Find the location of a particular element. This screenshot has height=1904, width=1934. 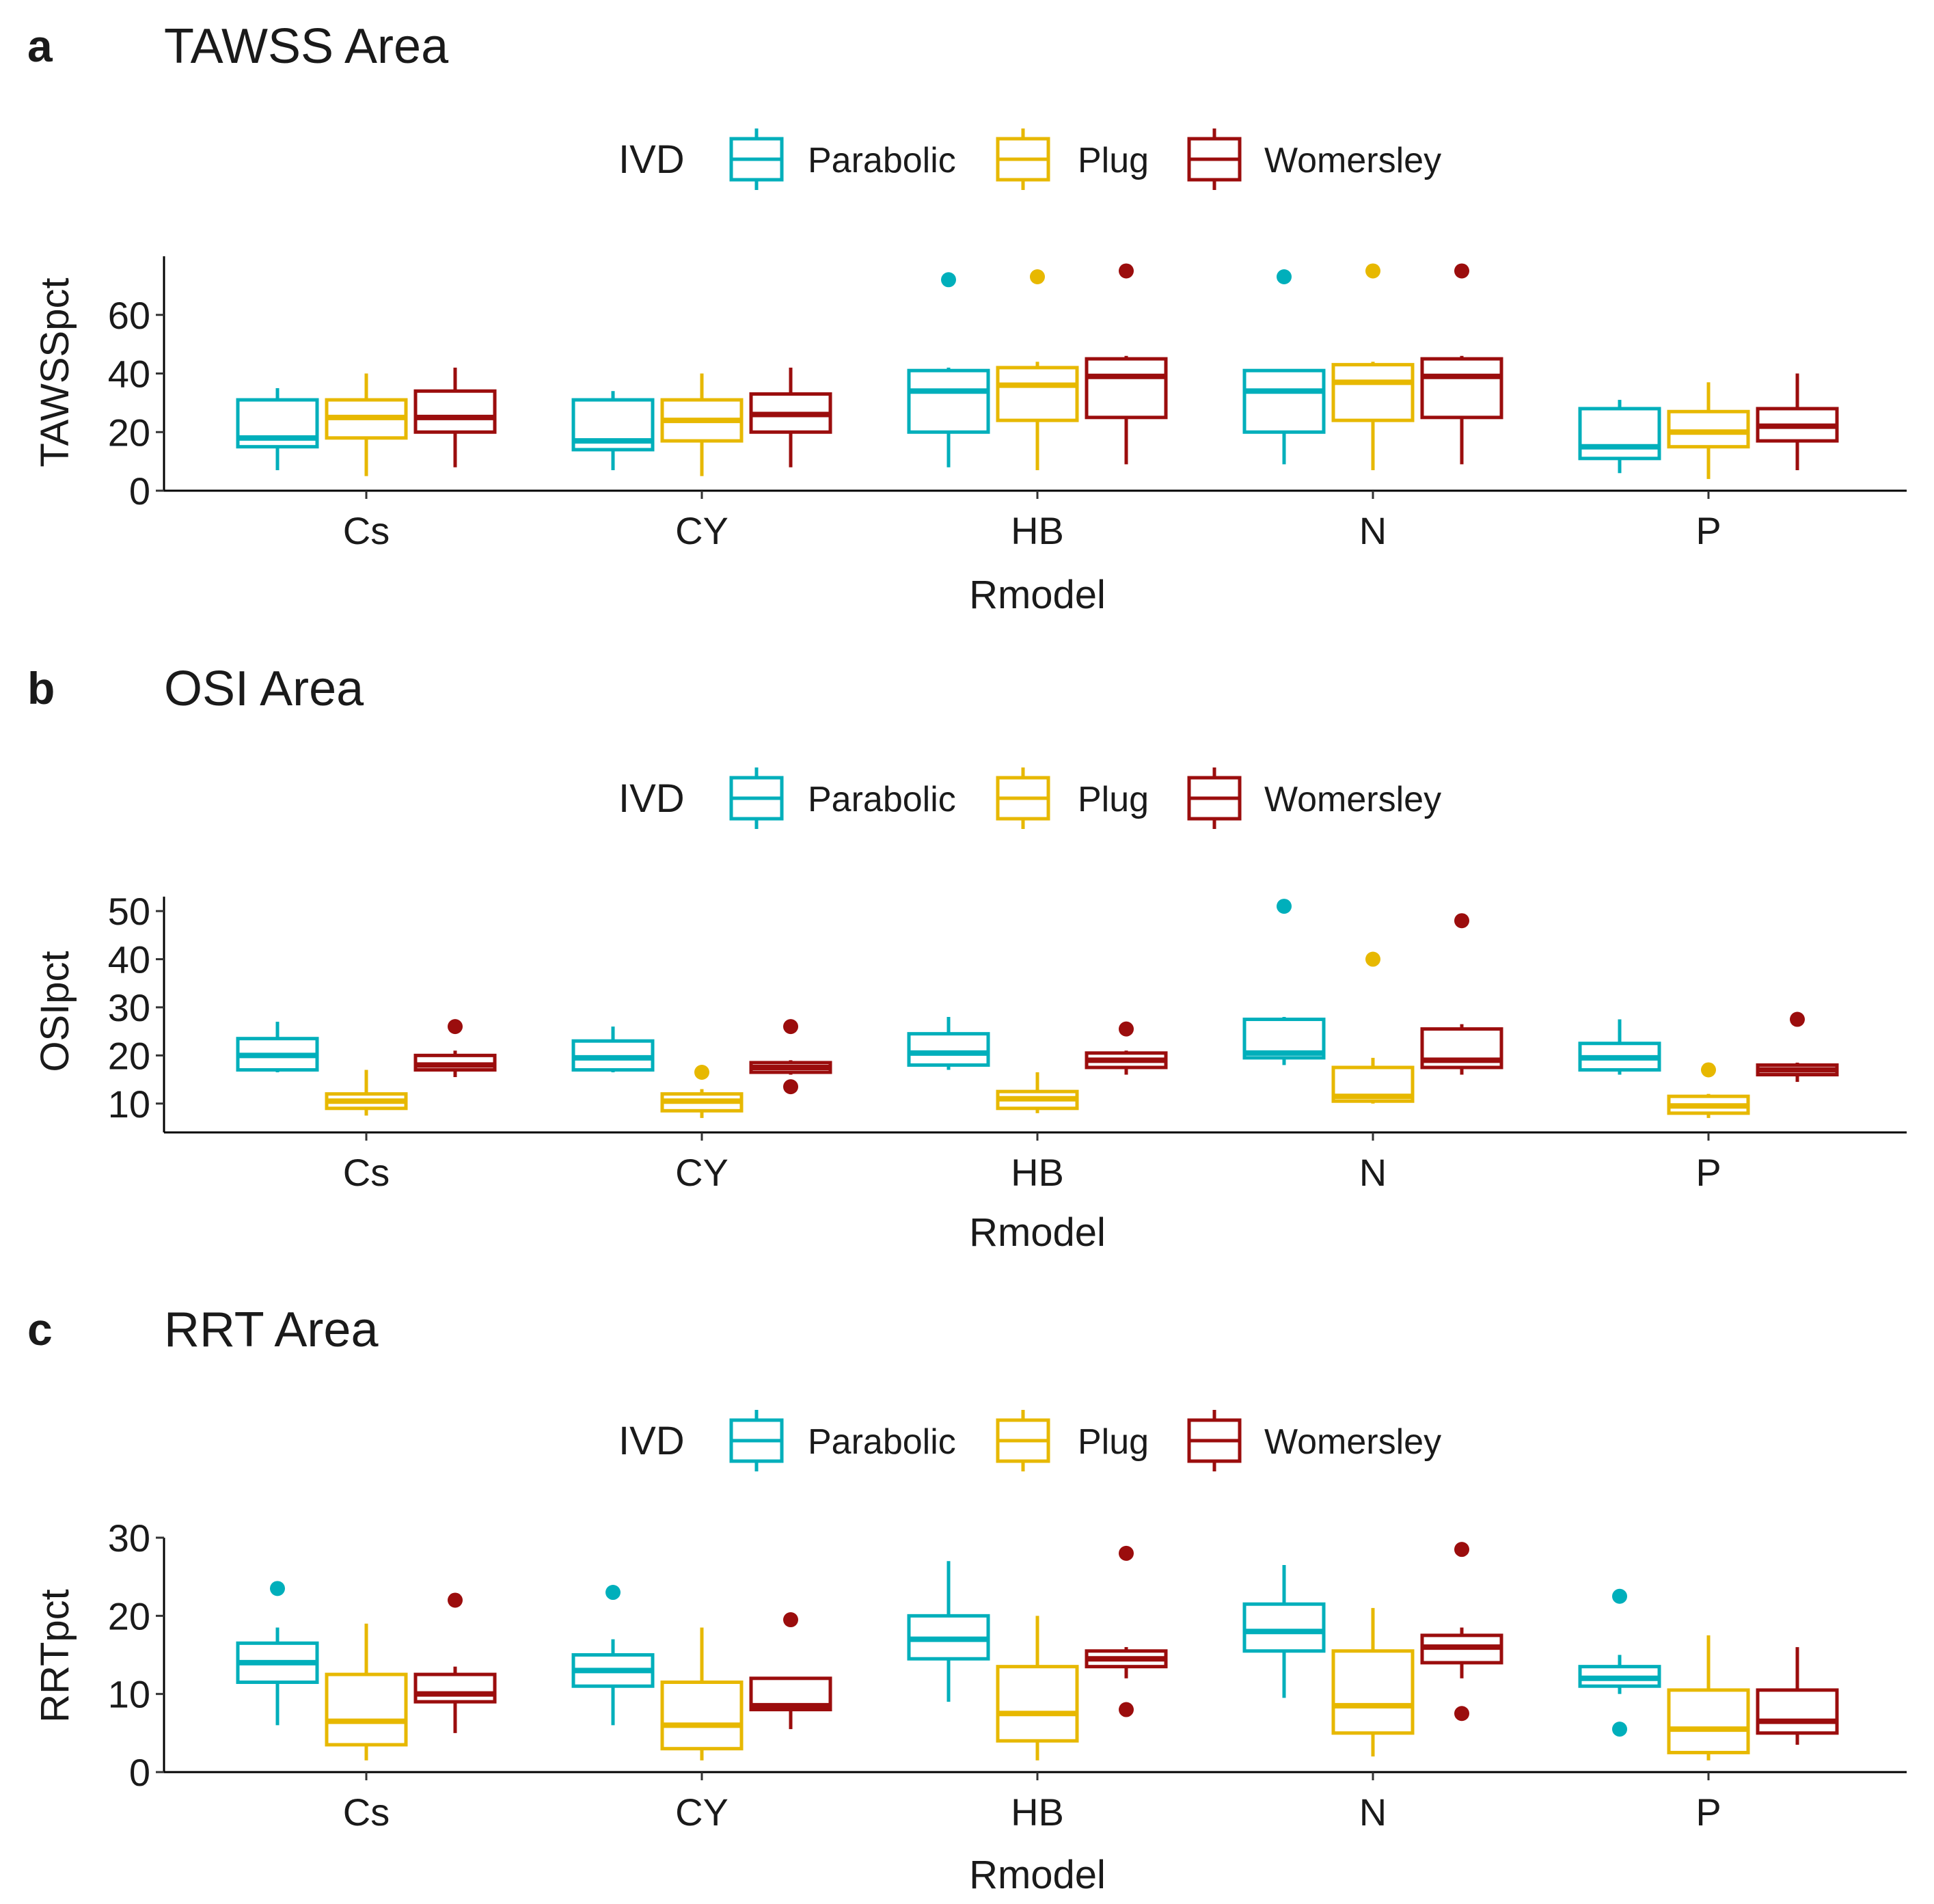

panel-title: TAWSS Area is located at coordinates (306, 46).